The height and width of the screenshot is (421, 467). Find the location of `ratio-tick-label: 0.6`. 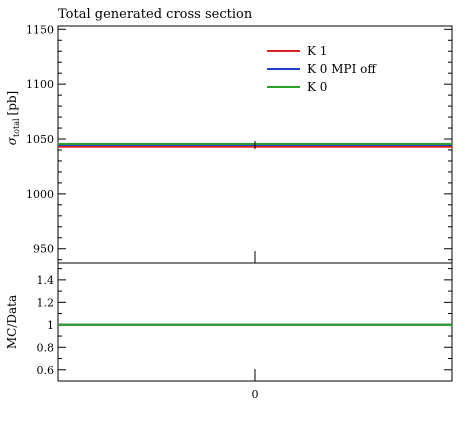

ratio-tick-label: 0.6 is located at coordinates (46, 370).